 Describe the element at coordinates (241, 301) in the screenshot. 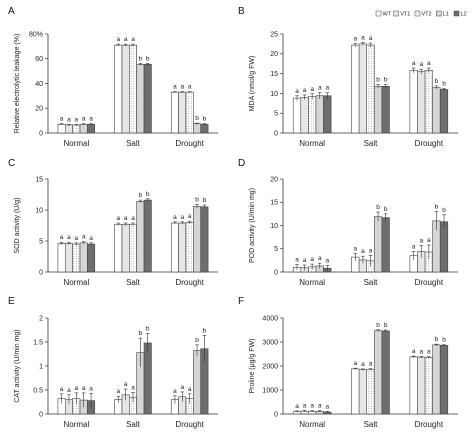

I see `panel-letter: F` at that location.